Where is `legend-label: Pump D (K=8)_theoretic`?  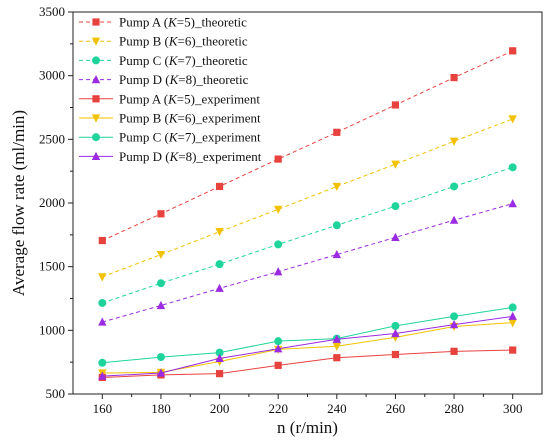 legend-label: Pump D (K=8)_theoretic is located at coordinates (184, 79).